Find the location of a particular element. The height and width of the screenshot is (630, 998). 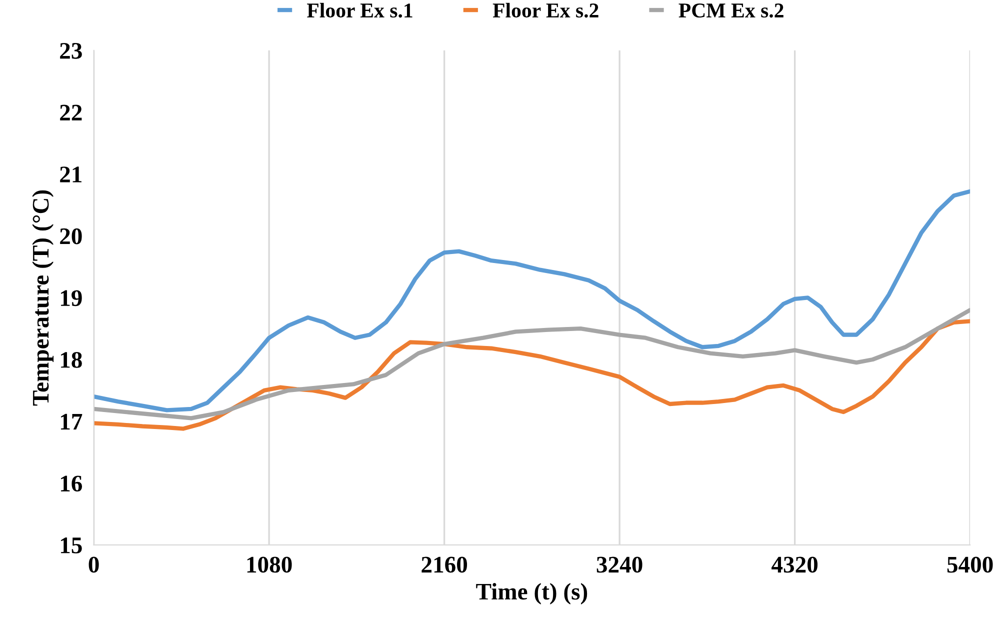

y-tick-label: 22 is located at coordinates (71, 112).